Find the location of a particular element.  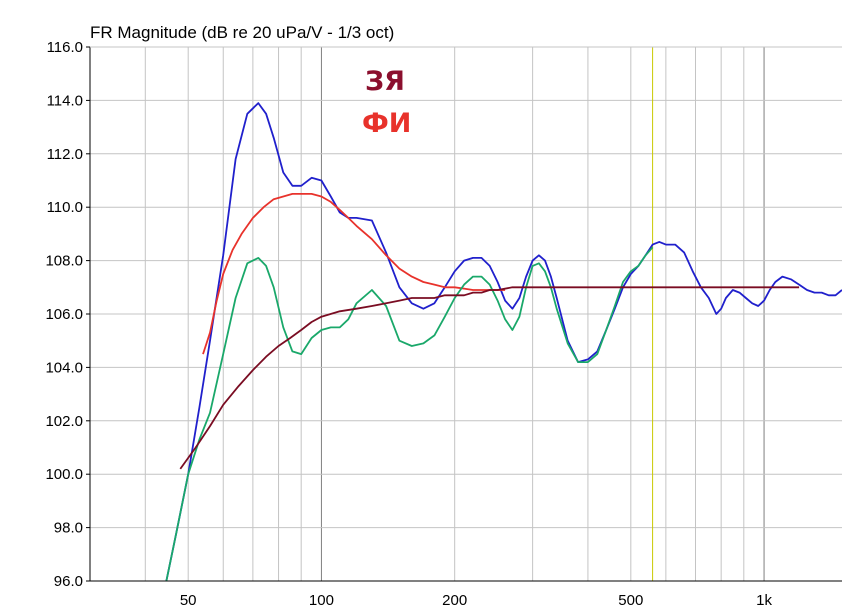

y-tick-label: 100.0 is located at coordinates (64, 474).